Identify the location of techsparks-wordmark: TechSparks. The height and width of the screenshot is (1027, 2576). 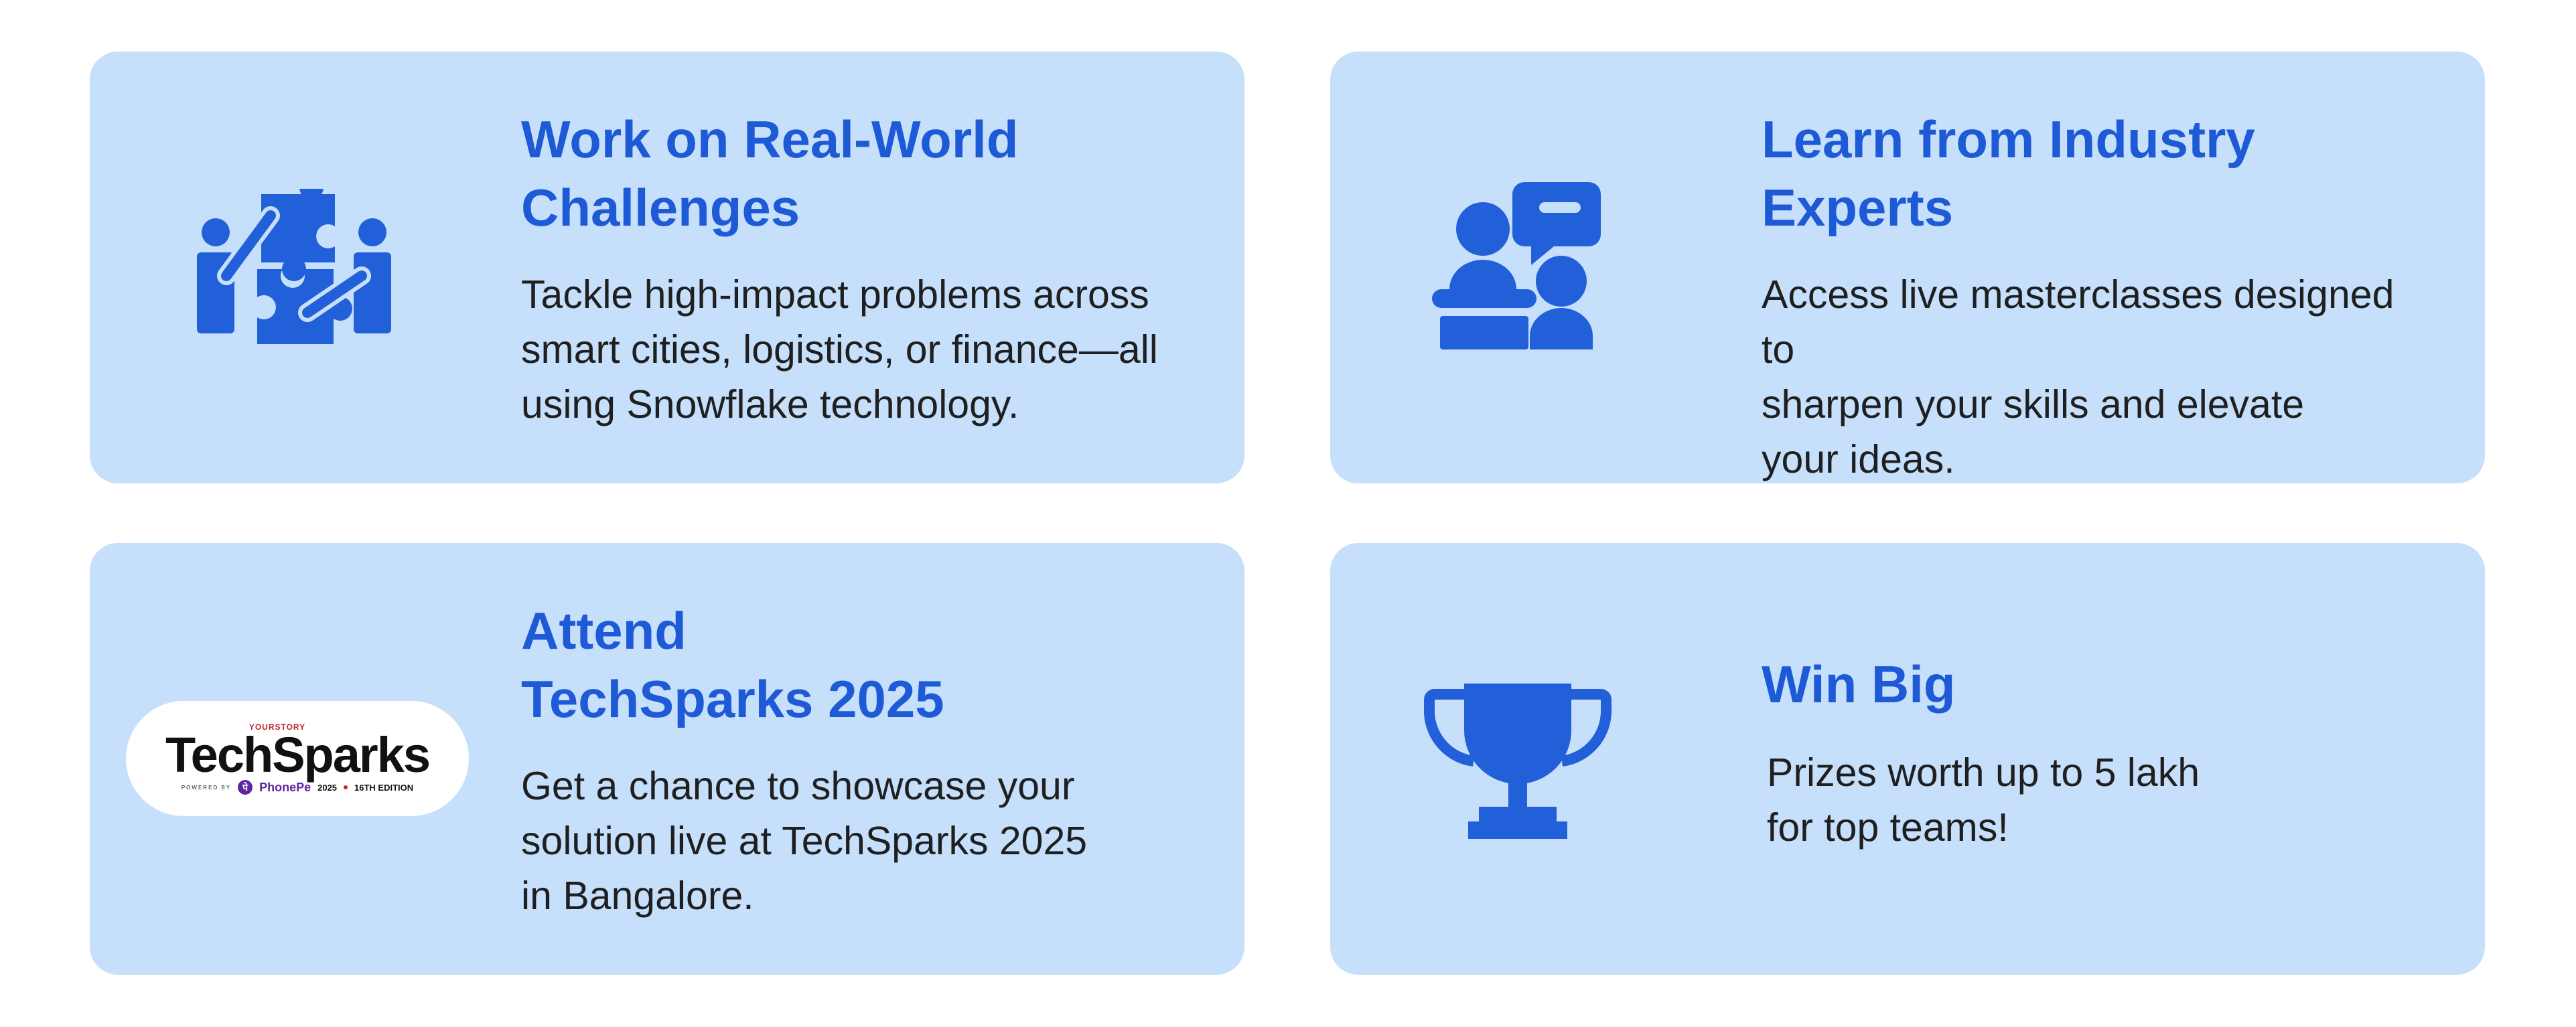
(298, 755).